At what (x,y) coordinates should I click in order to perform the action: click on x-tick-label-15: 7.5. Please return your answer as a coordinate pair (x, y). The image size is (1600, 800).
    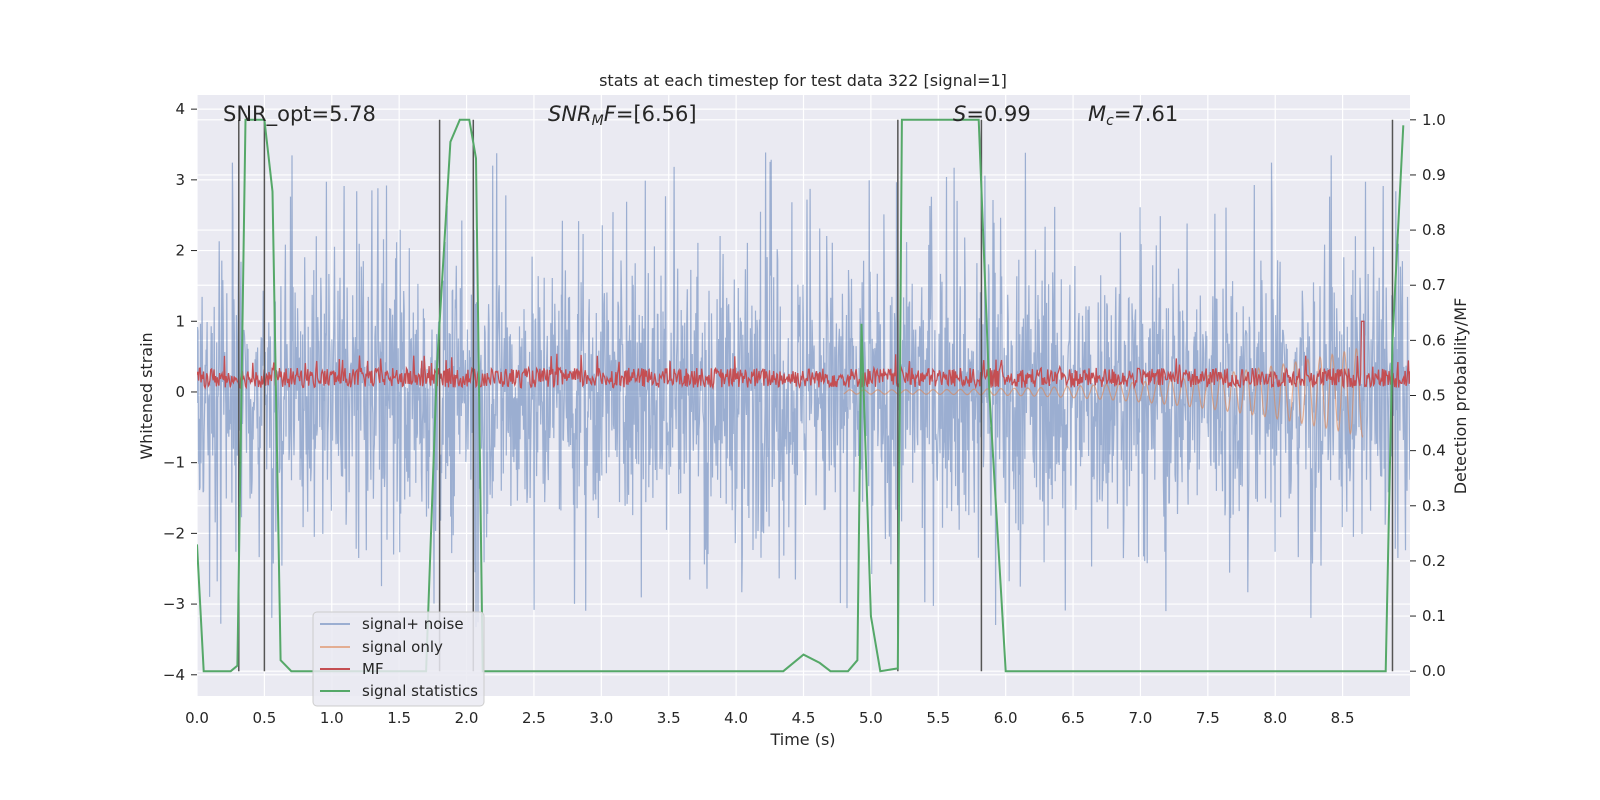
    Looking at the image, I should click on (1208, 718).